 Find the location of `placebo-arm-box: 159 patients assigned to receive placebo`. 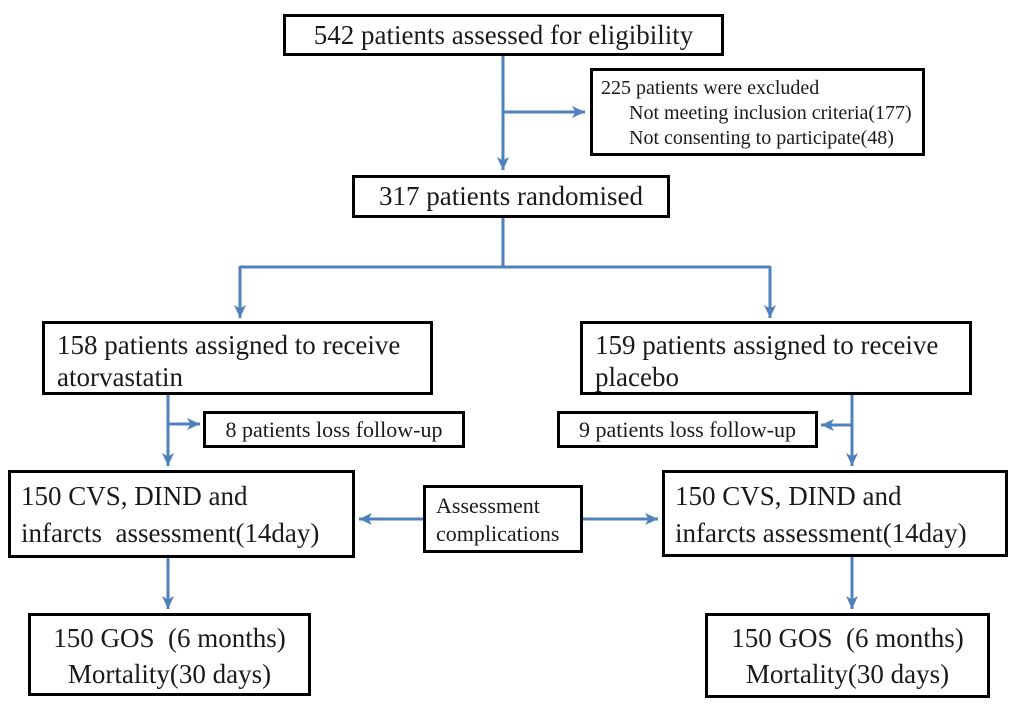

placebo-arm-box: 159 patients assigned to receive placebo is located at coordinates (776, 358).